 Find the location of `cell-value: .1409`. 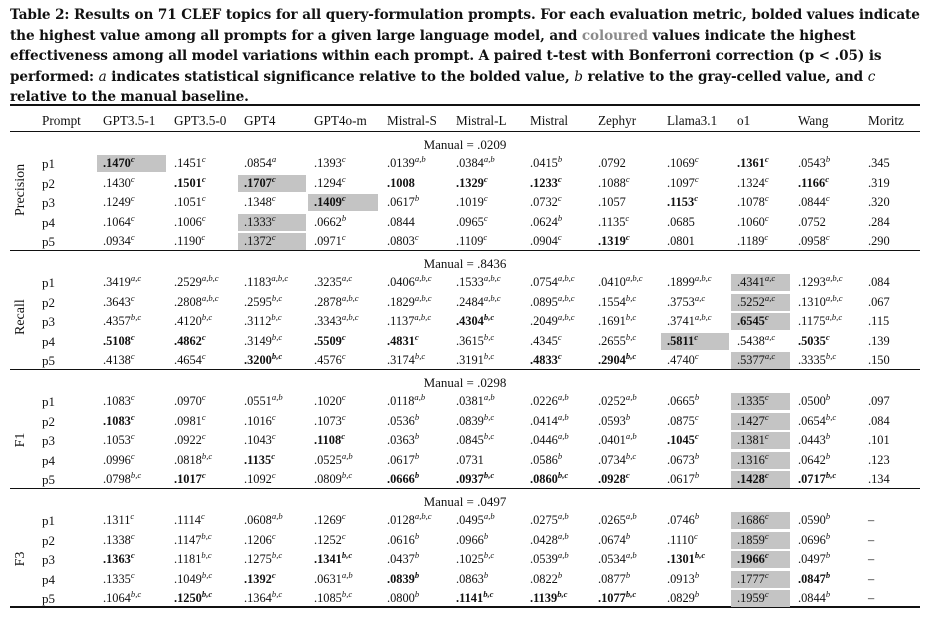

cell-value: .1409 is located at coordinates (328, 202).